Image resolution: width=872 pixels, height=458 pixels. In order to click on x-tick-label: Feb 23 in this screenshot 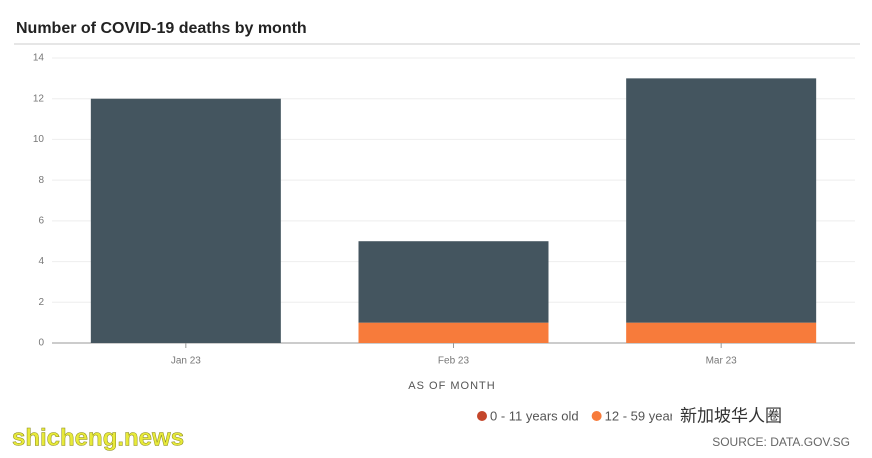, I will do `click(454, 361)`.